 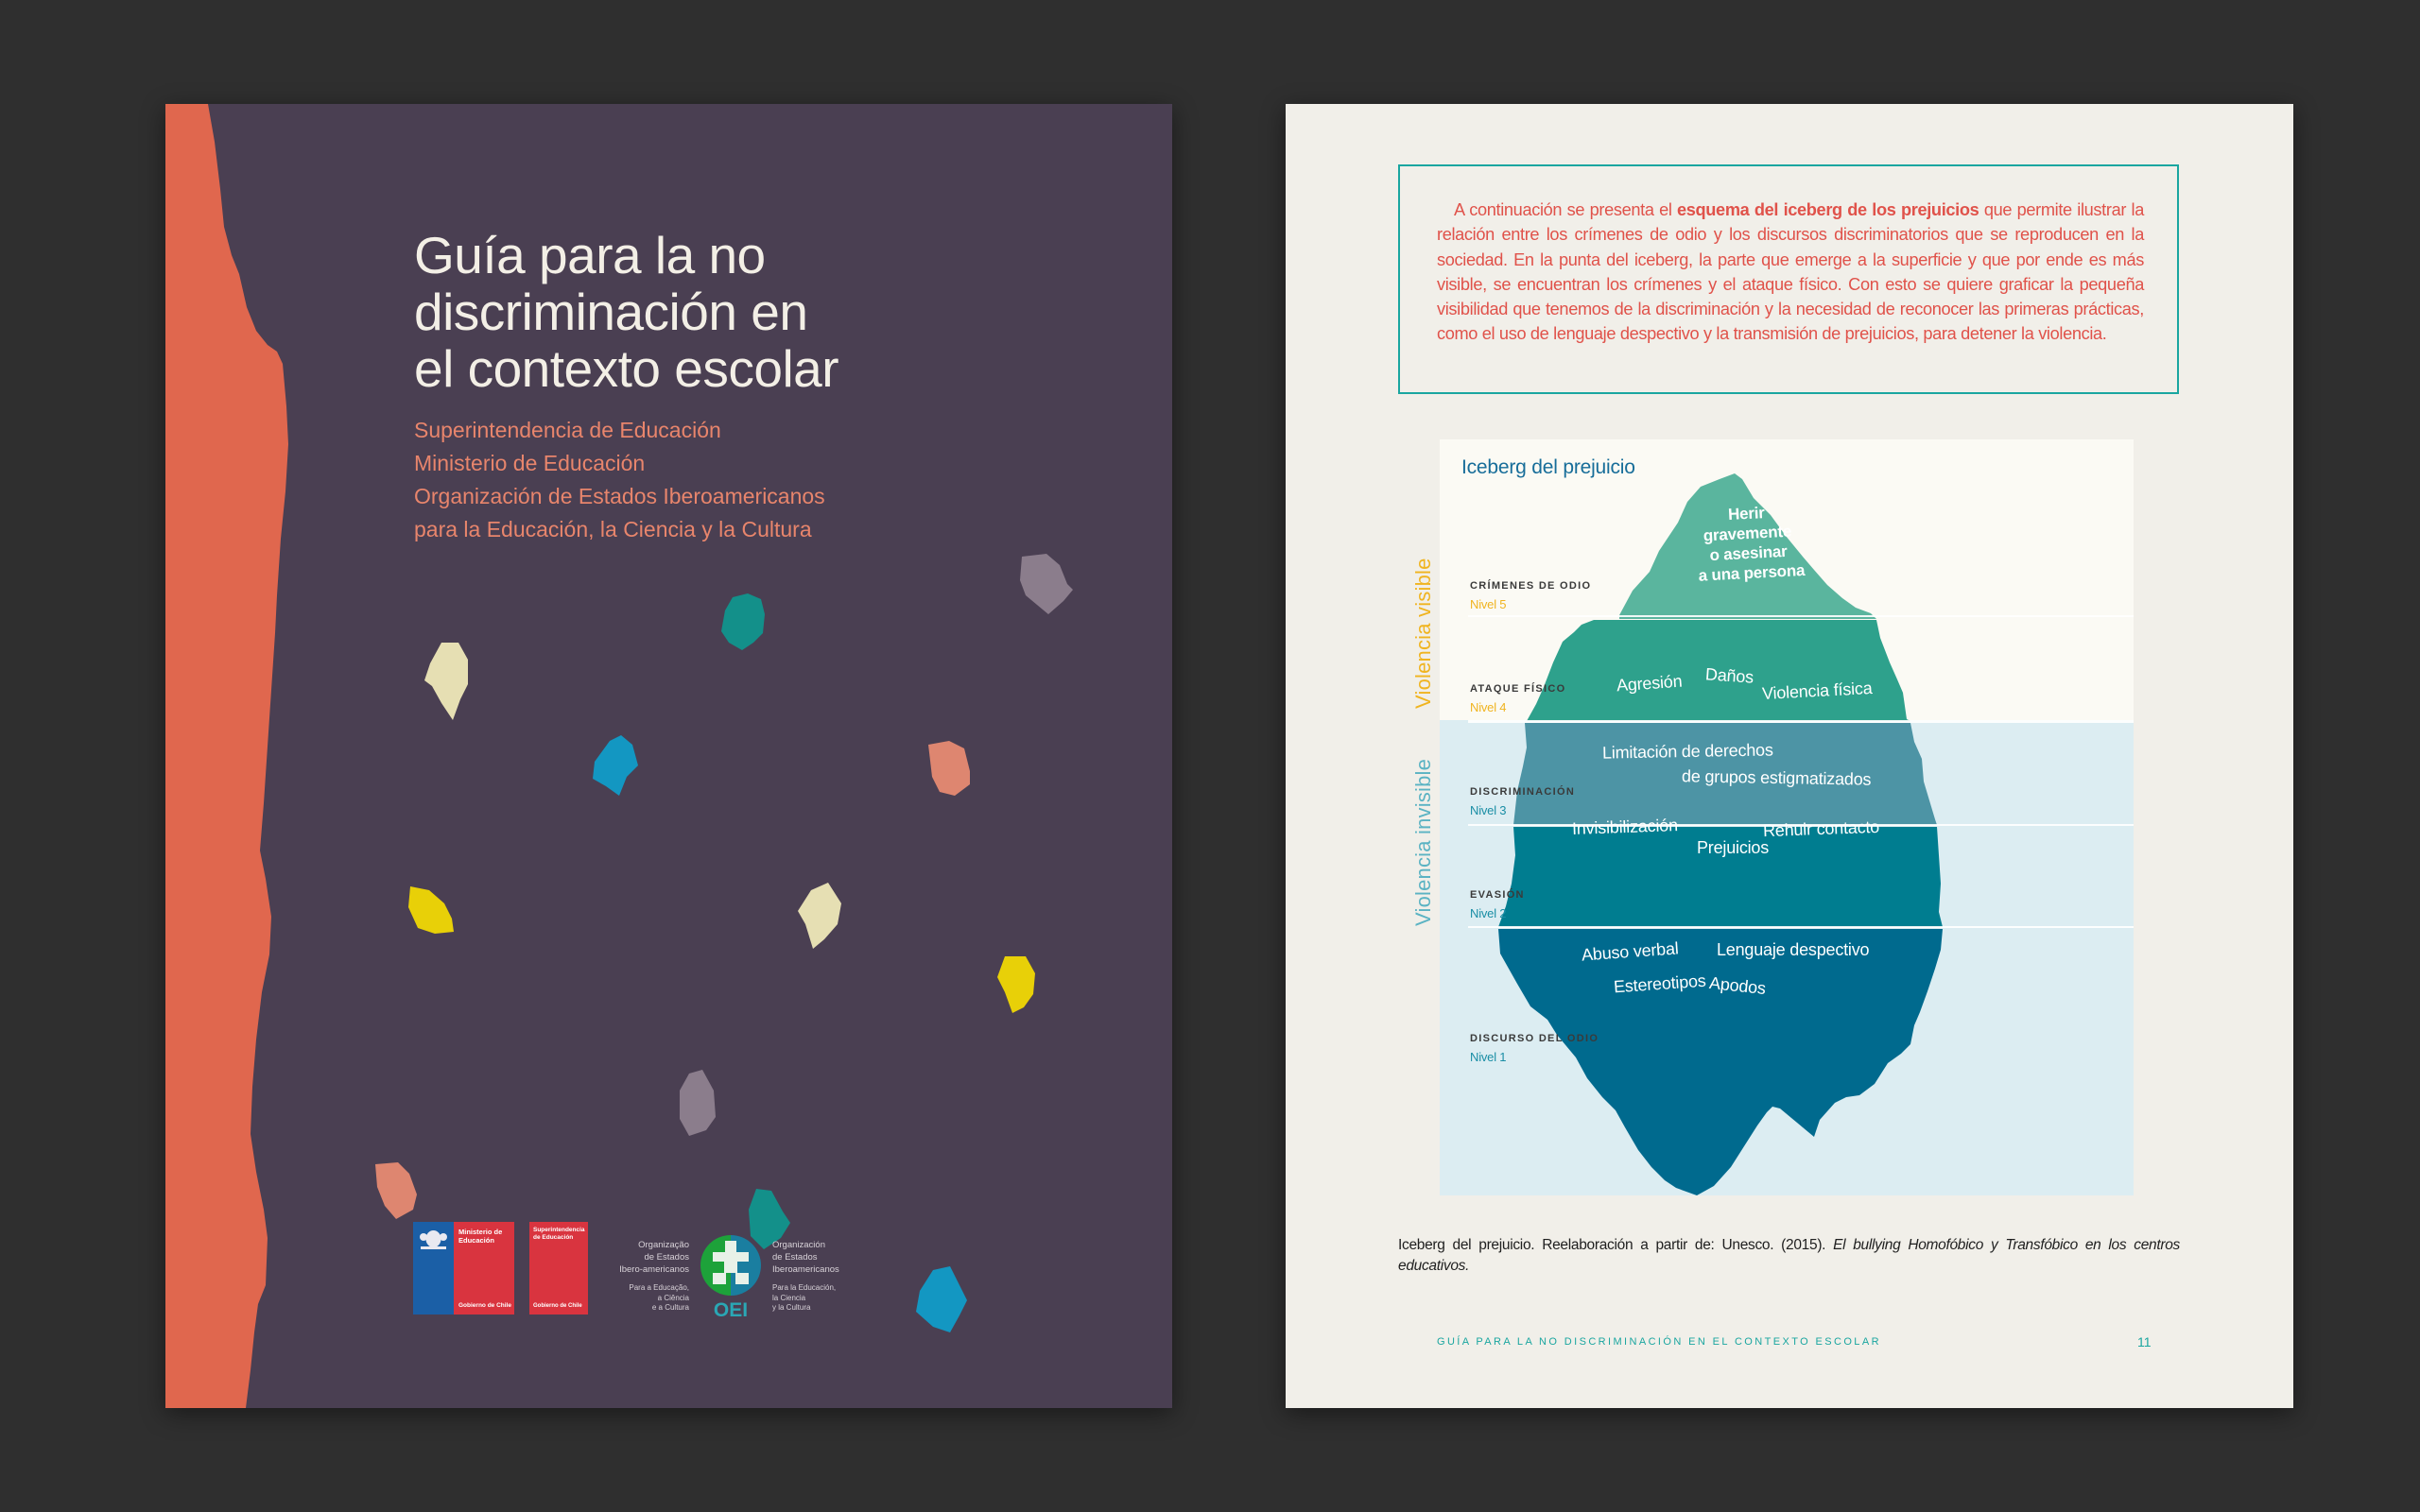 What do you see at coordinates (433, 1239) in the screenshot?
I see `chile-coat-of-arms-icon` at bounding box center [433, 1239].